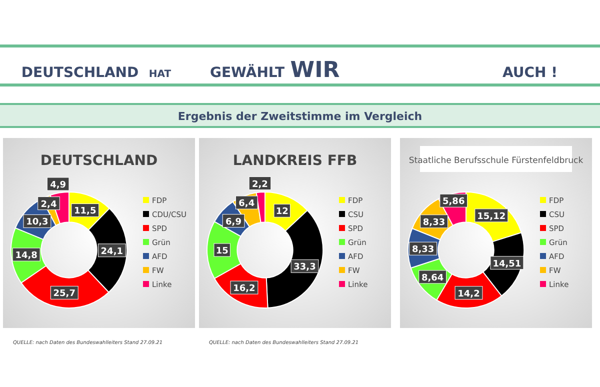 Image resolution: width=600 pixels, height=387 pixels. What do you see at coordinates (496, 161) in the screenshot?
I see `chart-title: Staatliche Berufsschule Fürstenfeldbruck` at bounding box center [496, 161].